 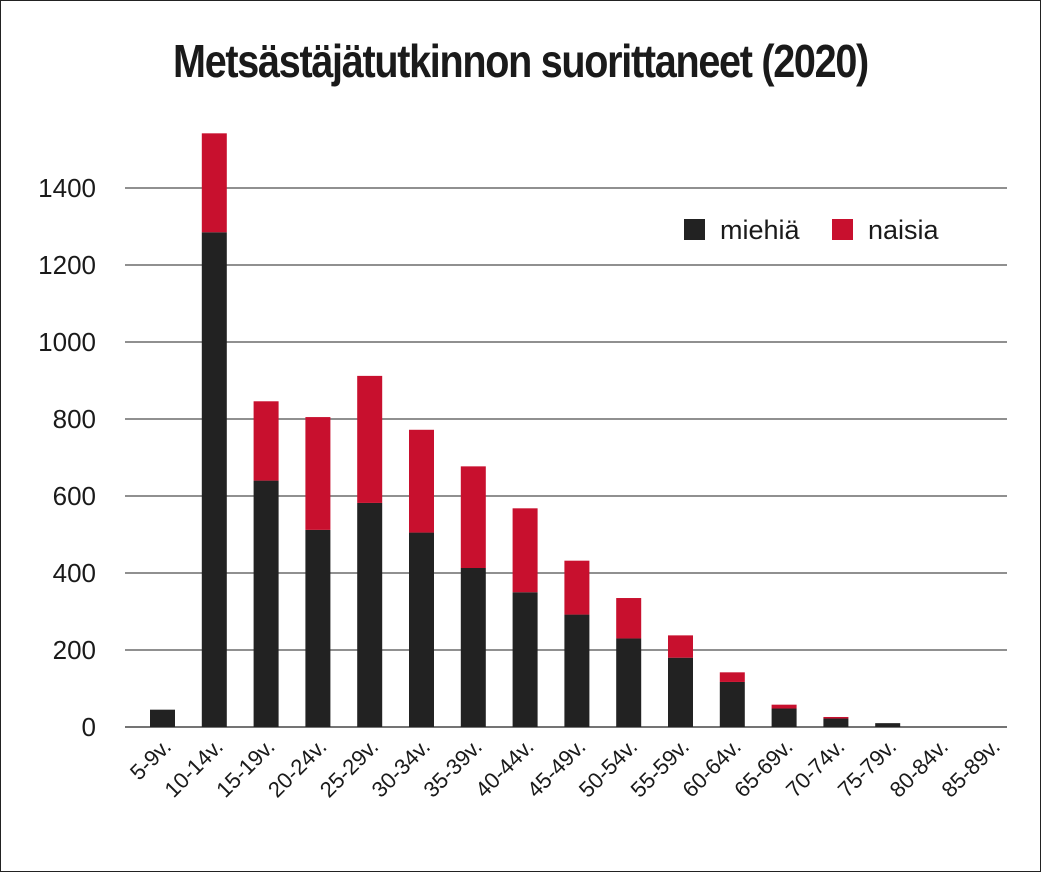 I want to click on y-axis-ticks: 0 200 400 600 800 1000 1200 1400, so click(x=67, y=457).